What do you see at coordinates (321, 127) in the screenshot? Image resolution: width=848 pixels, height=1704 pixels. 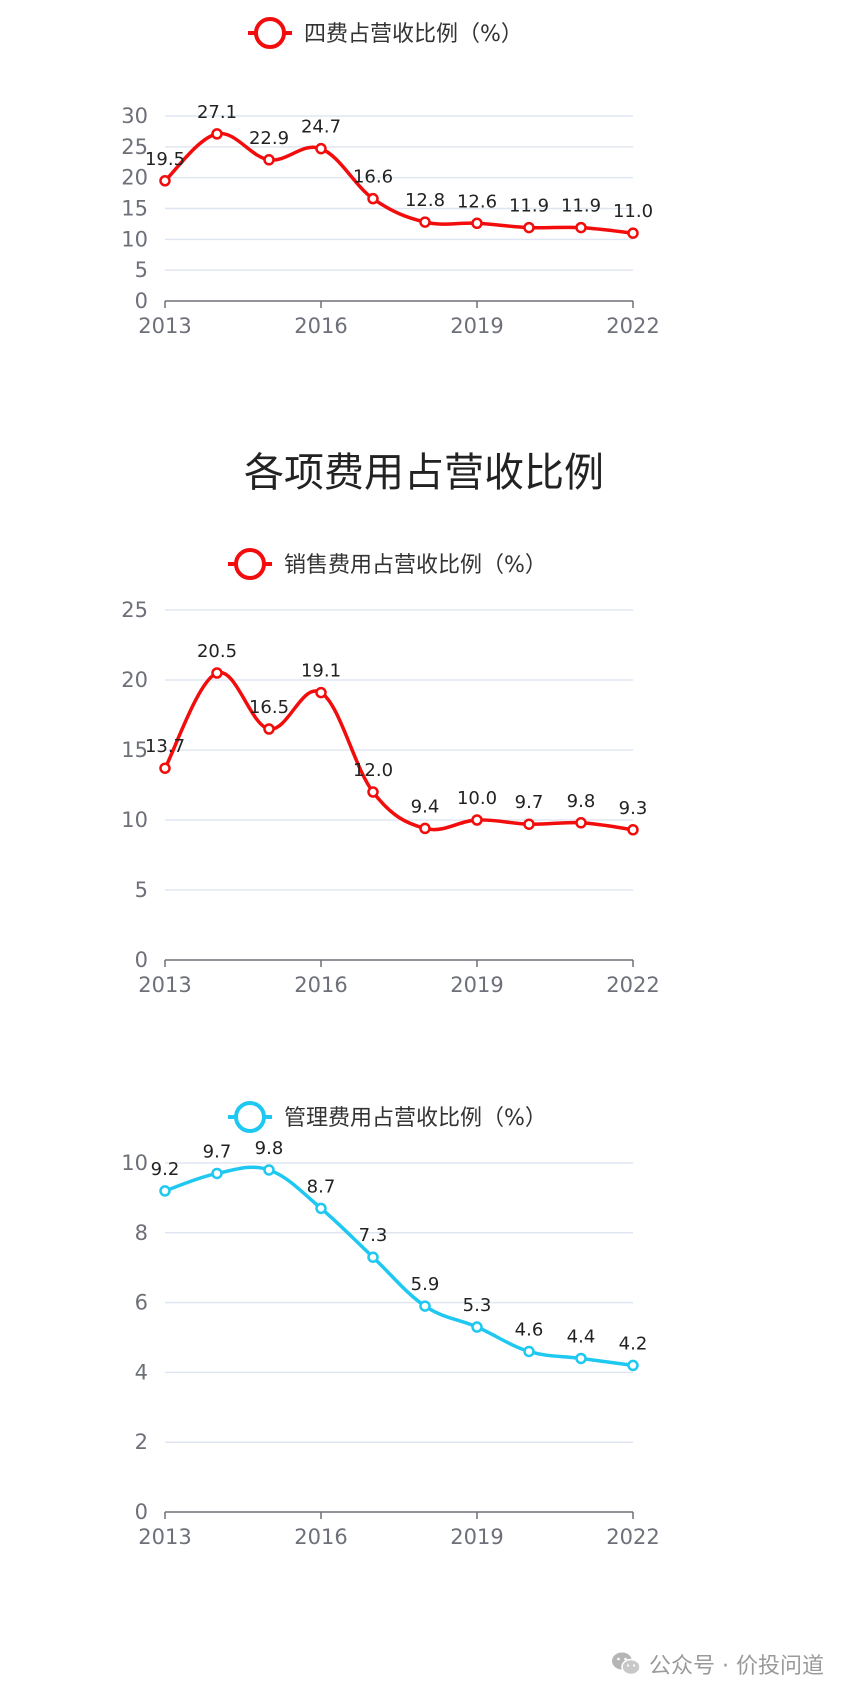 I see `data-label: 24.7` at bounding box center [321, 127].